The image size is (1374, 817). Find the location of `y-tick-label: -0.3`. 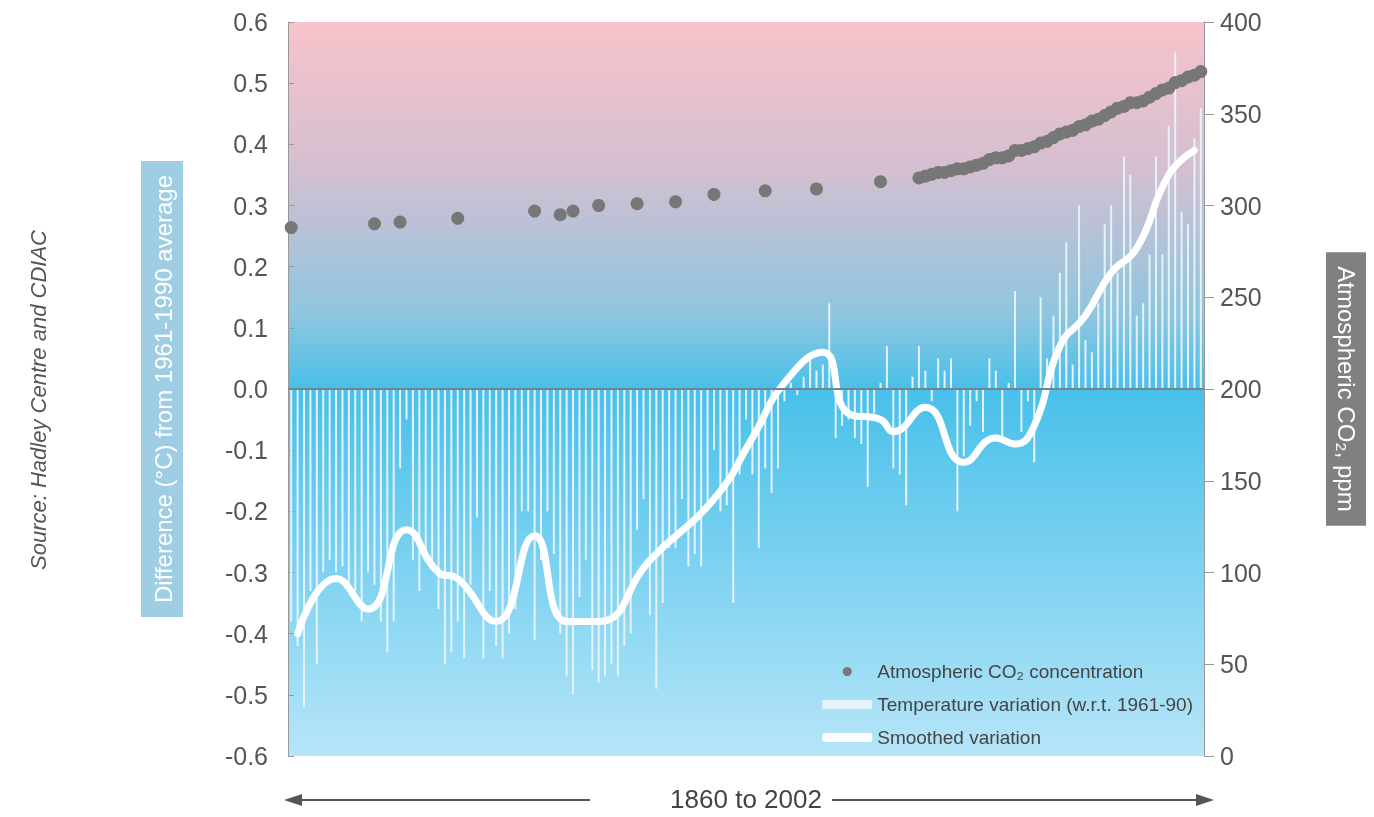

y-tick-label: -0.3 is located at coordinates (246, 572).